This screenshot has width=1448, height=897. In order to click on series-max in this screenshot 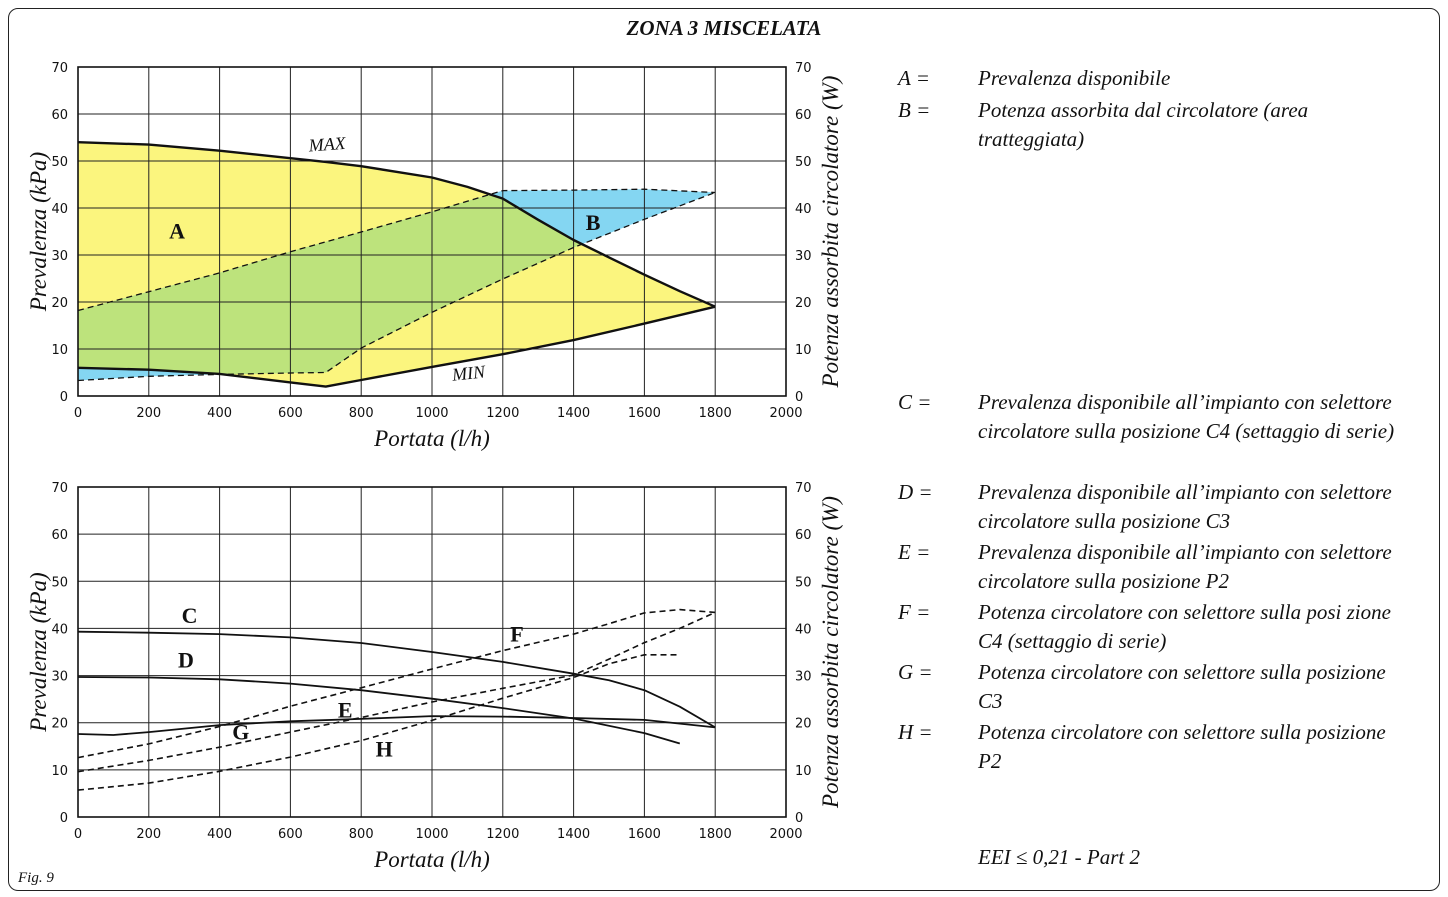, I will do `click(396, 224)`.